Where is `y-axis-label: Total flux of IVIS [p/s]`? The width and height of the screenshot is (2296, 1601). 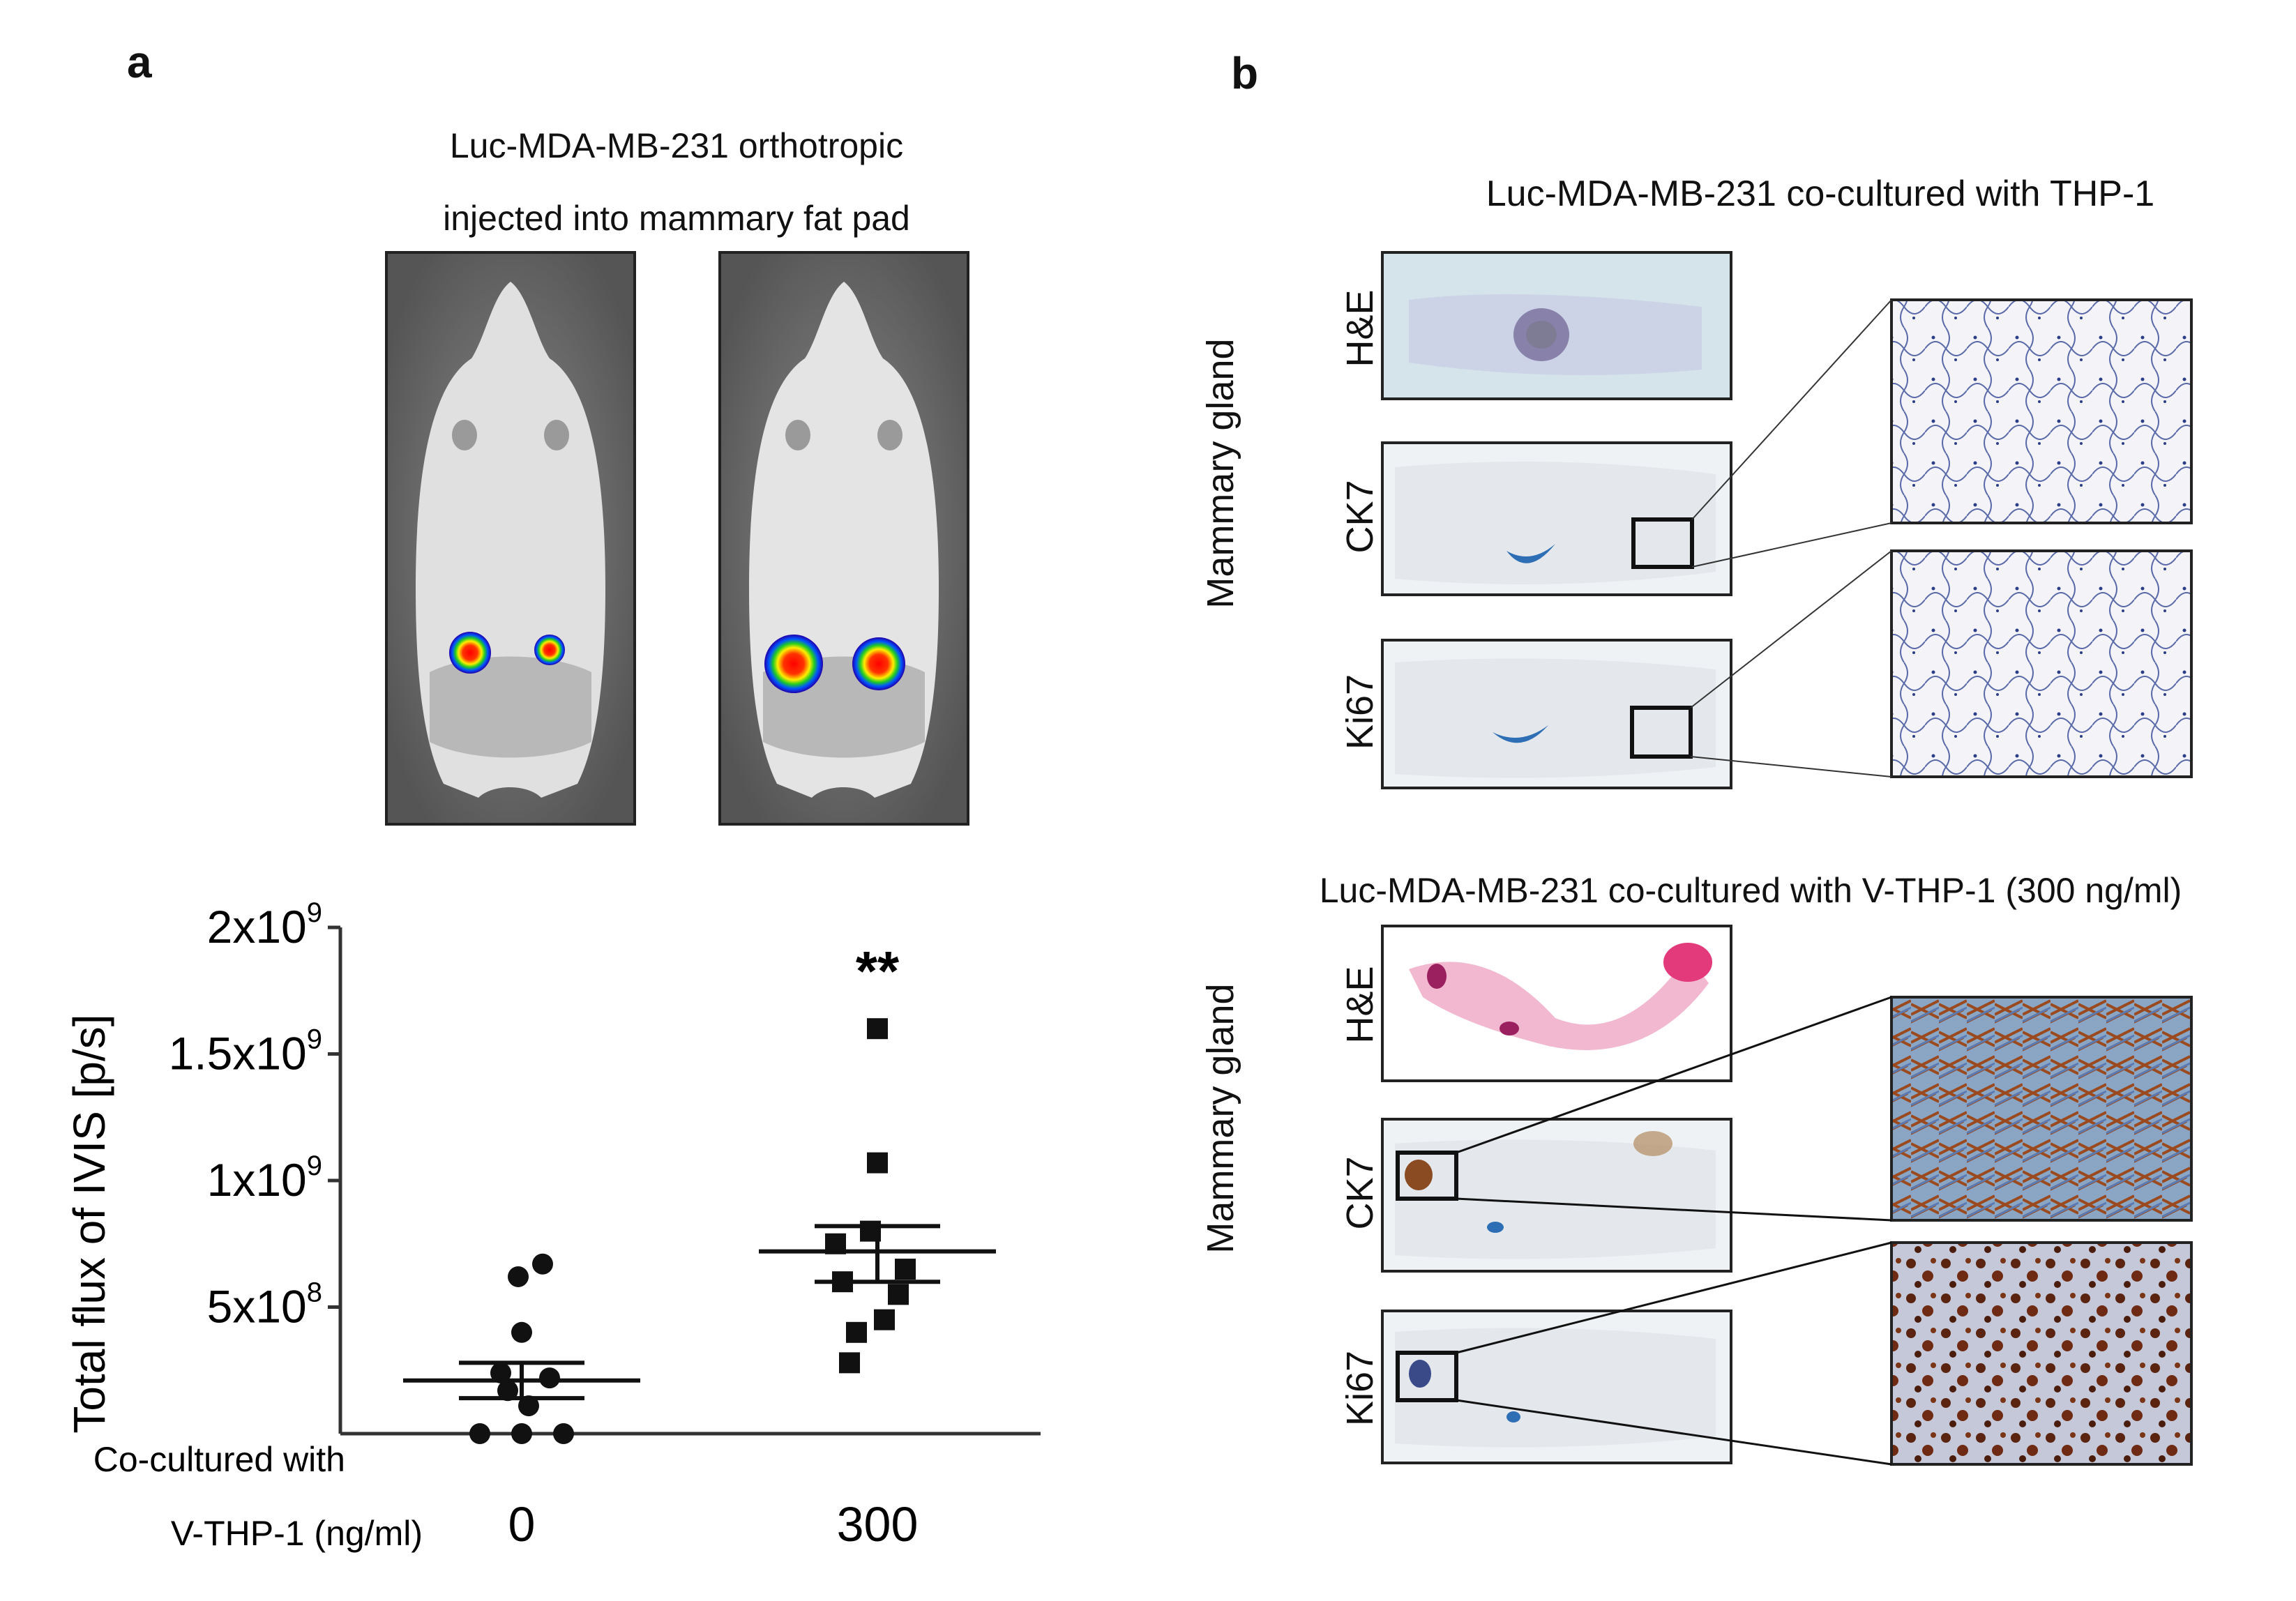 y-axis-label: Total flux of IVIS [p/s] is located at coordinates (89, 1223).